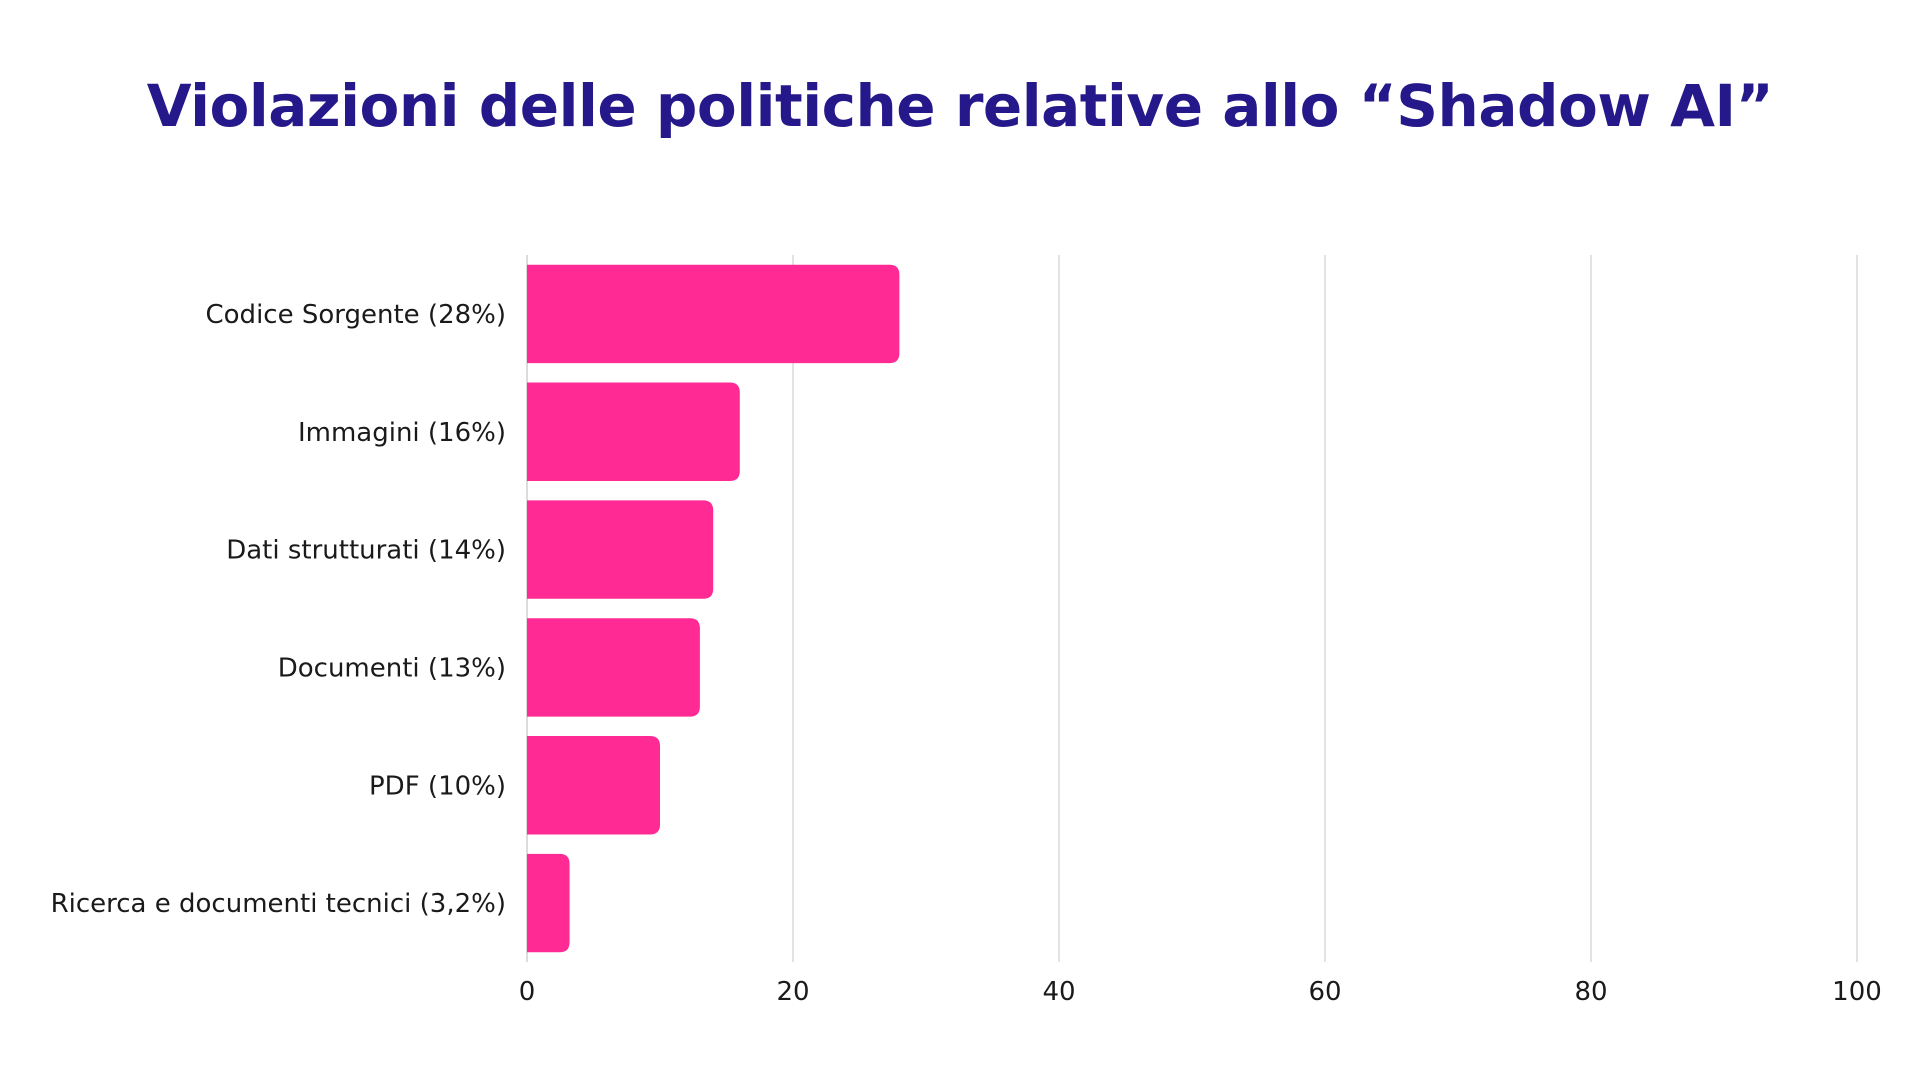 This screenshot has height=1080, width=1920. I want to click on category-label: Codice Sorgente (28%), so click(356, 315).